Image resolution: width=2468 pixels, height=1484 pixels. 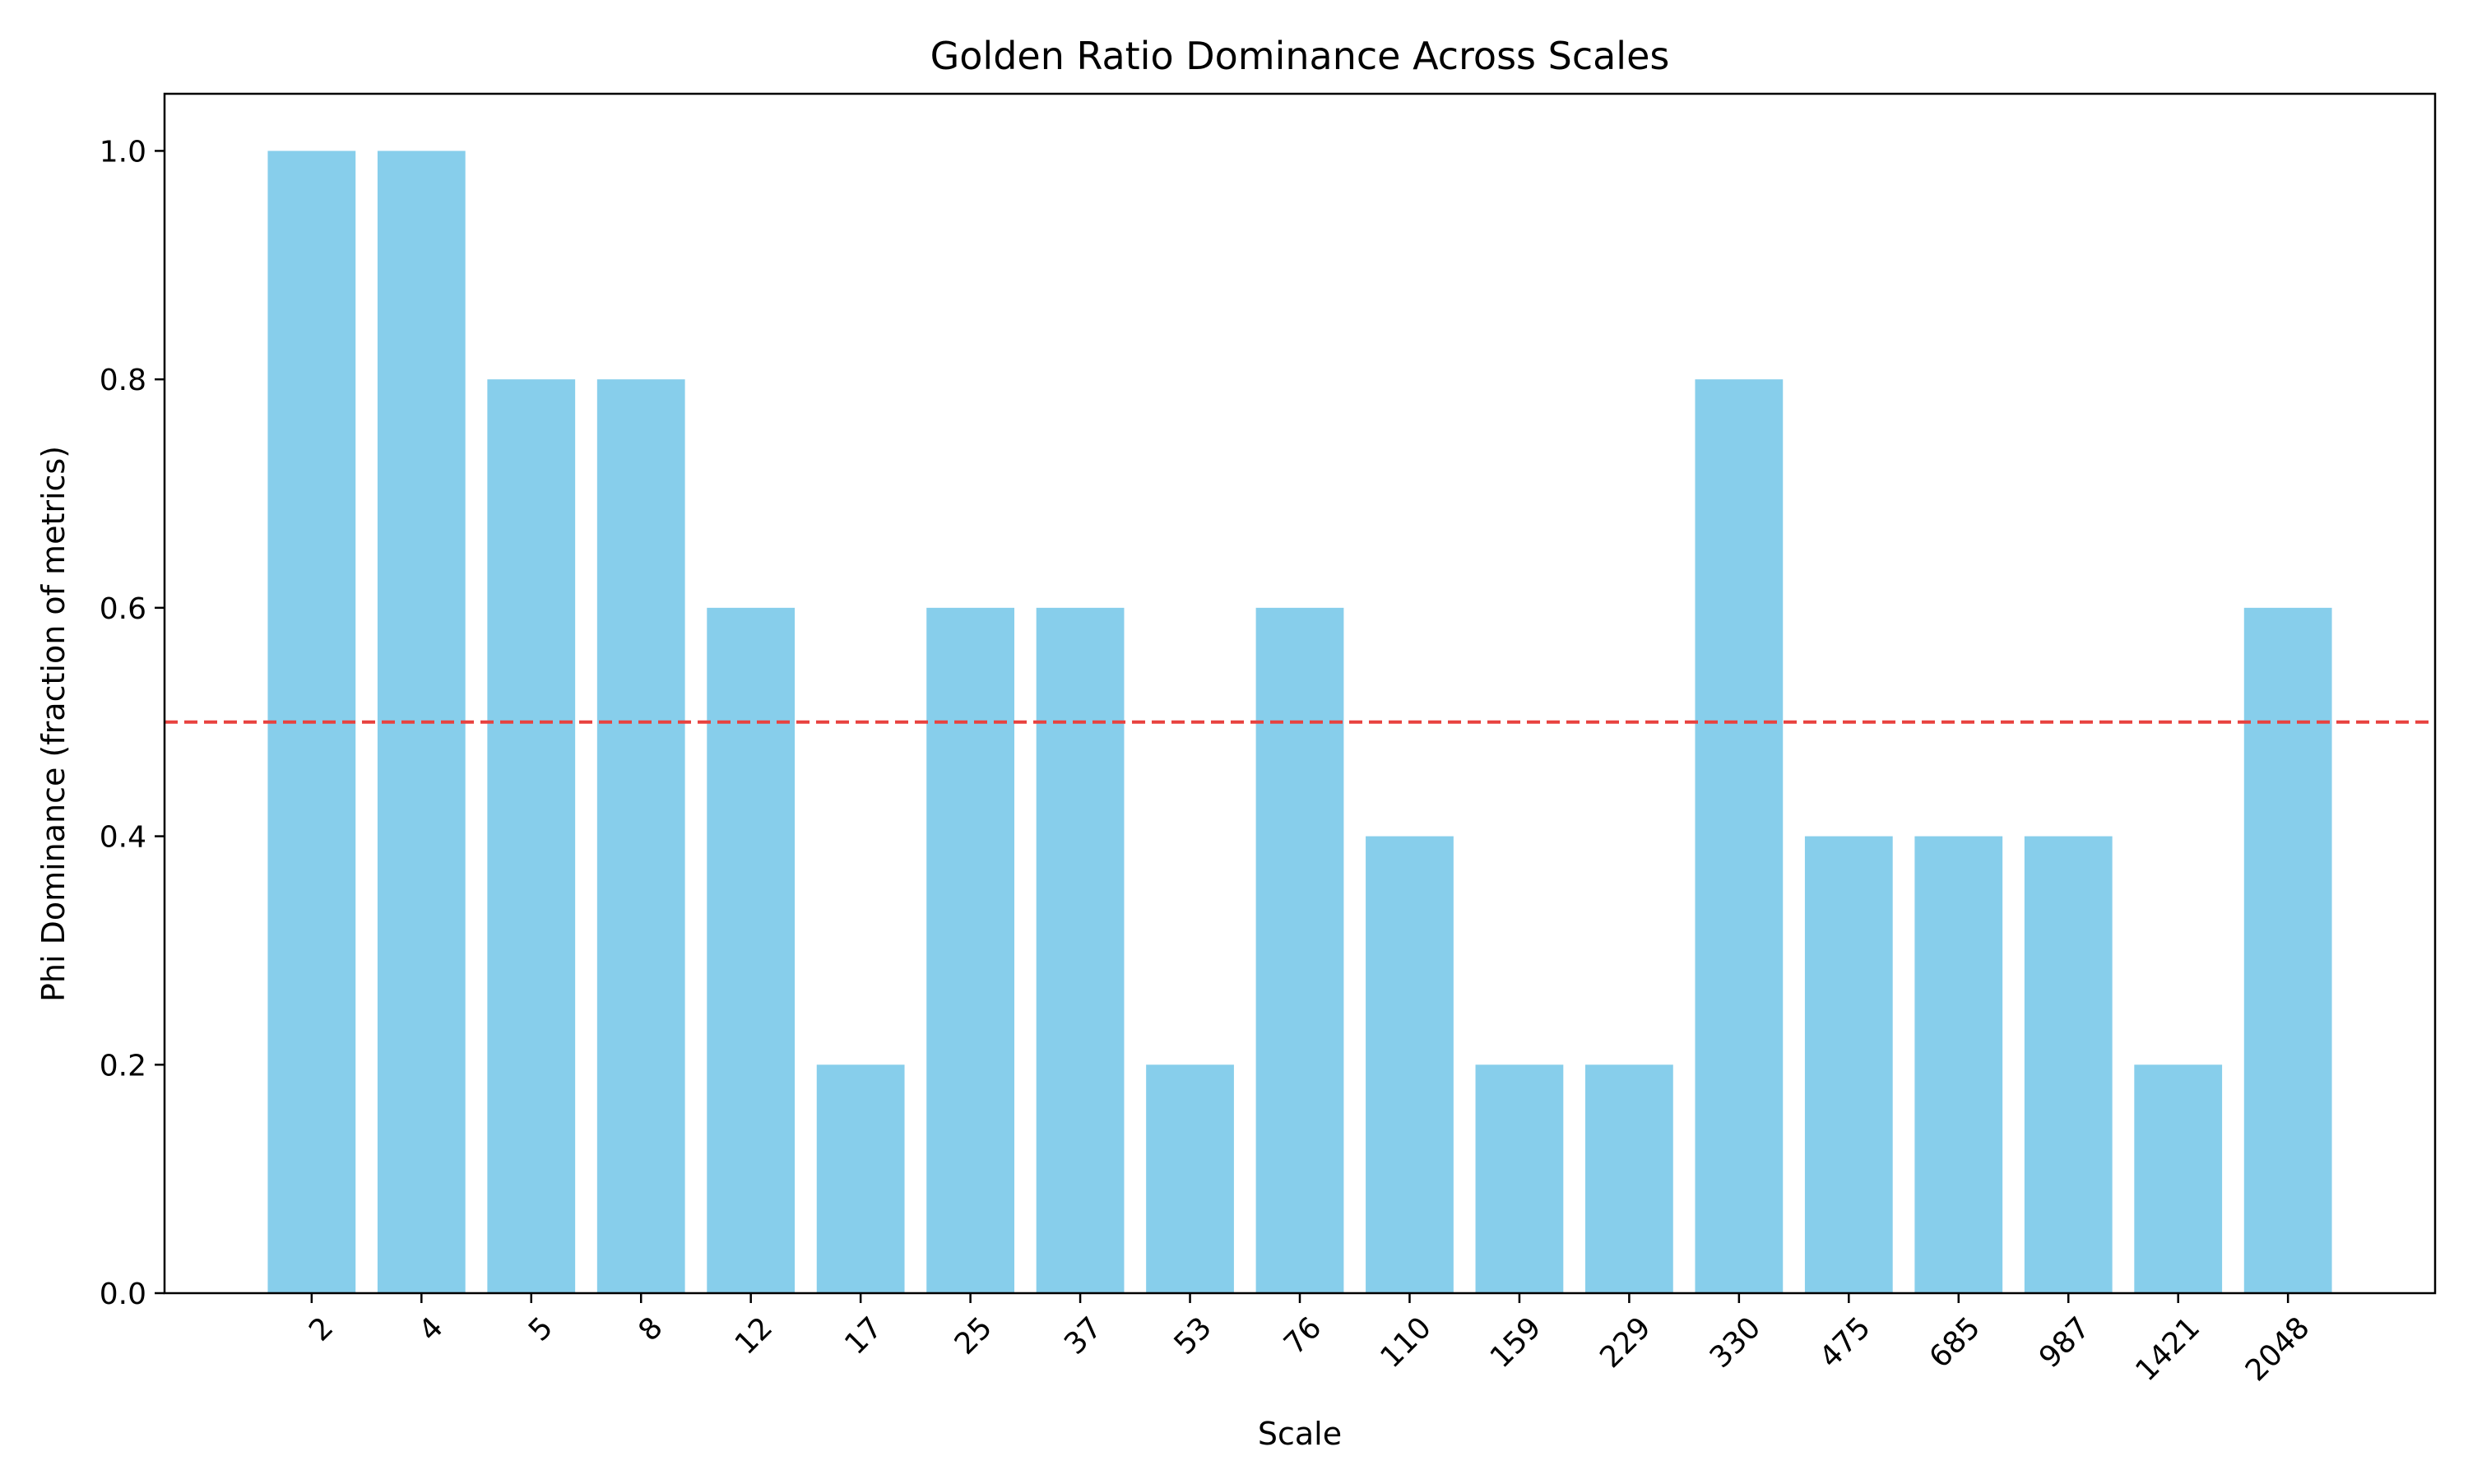 I want to click on y-tick-label: 0.0, so click(x=123, y=1294).